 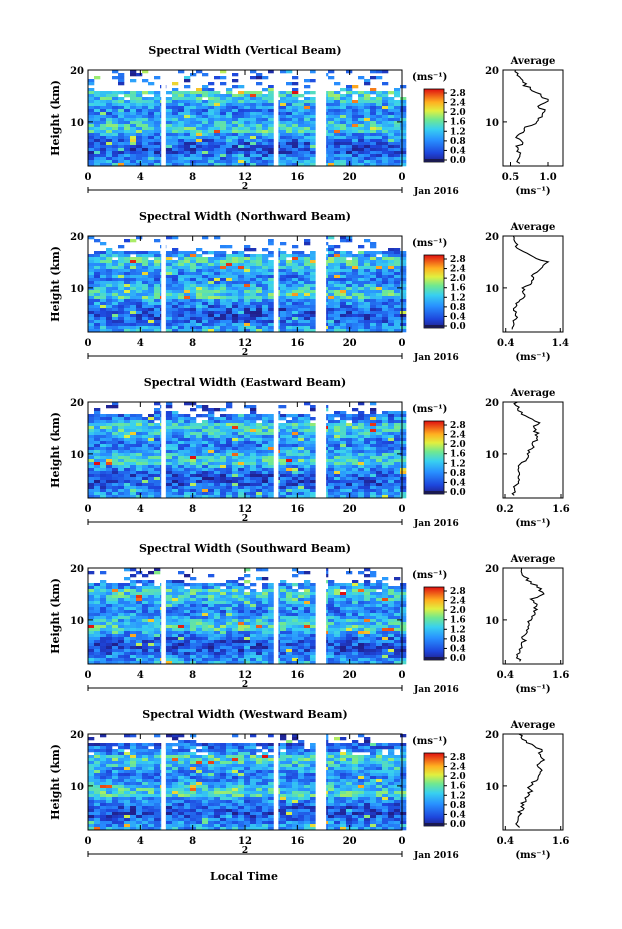 What do you see at coordinates (492, 237) in the screenshot?
I see `average-y-tick-label: 20` at bounding box center [492, 237].